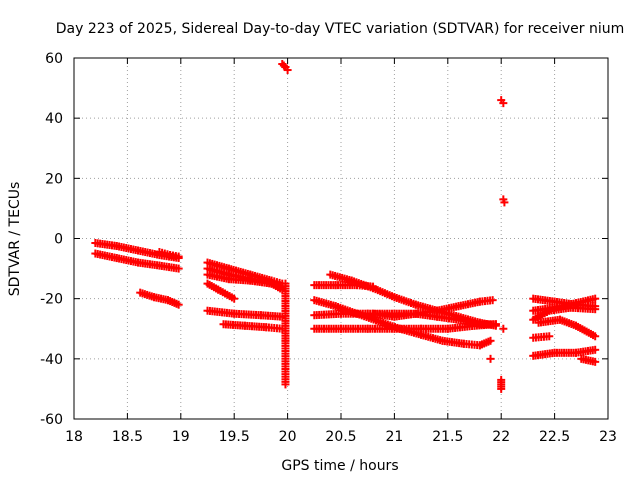  I want to click on x-tick-label: 23, so click(608, 437).